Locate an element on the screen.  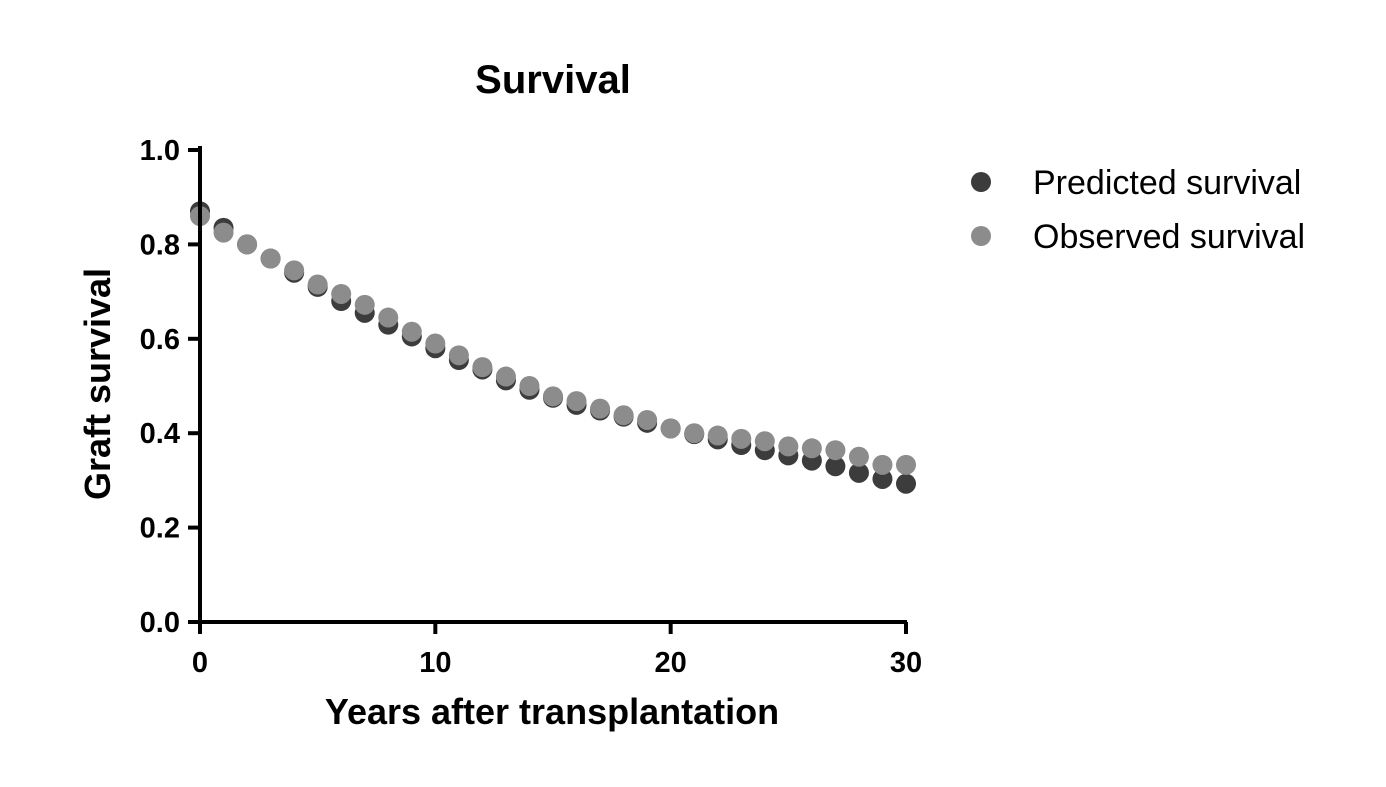
legend-label: Predicted survival is located at coordinates (1167, 183).